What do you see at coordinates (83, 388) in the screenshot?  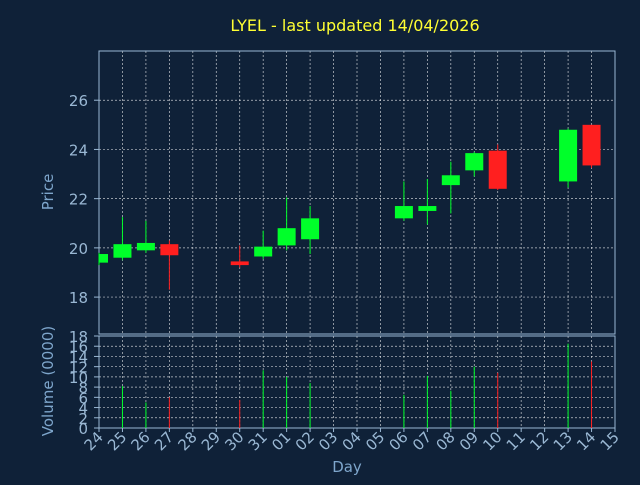 I see `volume-tick-label: 8` at bounding box center [83, 388].